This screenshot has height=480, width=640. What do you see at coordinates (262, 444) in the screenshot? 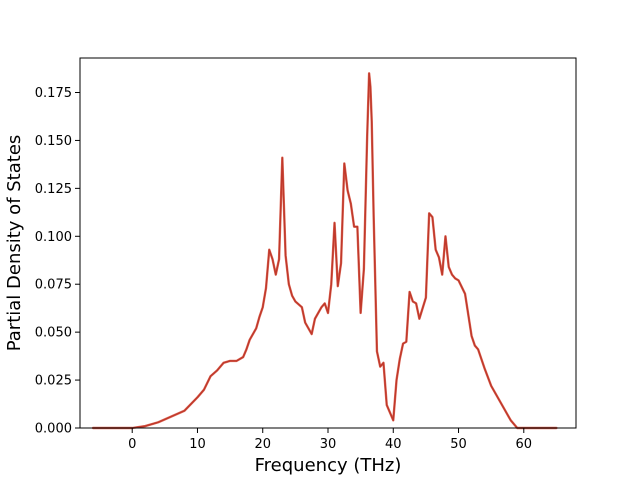
I see `x-tick-label-2: 20` at bounding box center [262, 444].